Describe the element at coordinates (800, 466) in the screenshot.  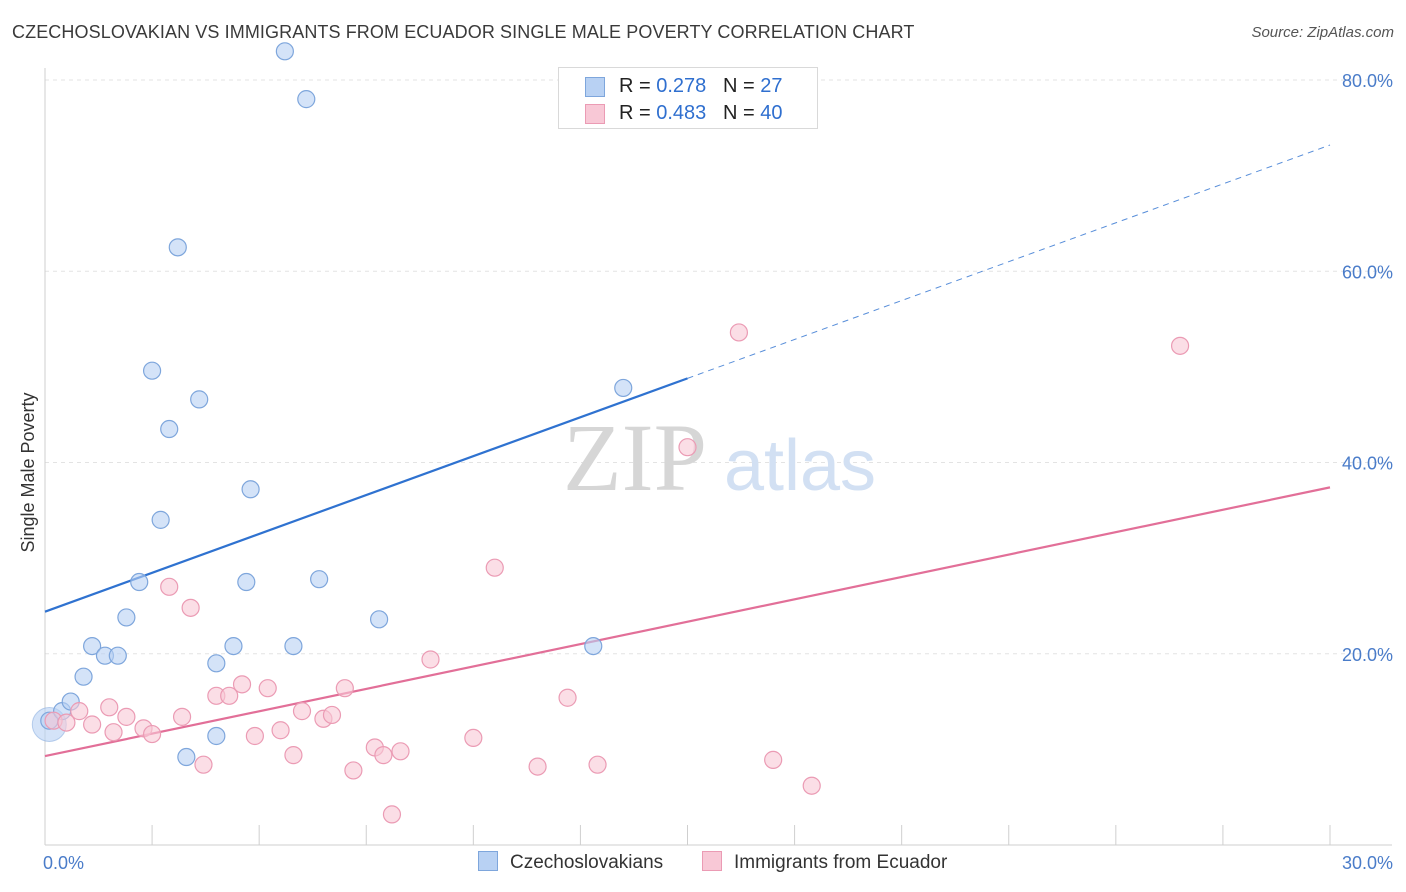
I see `watermark-atlas: atlas` at that location.